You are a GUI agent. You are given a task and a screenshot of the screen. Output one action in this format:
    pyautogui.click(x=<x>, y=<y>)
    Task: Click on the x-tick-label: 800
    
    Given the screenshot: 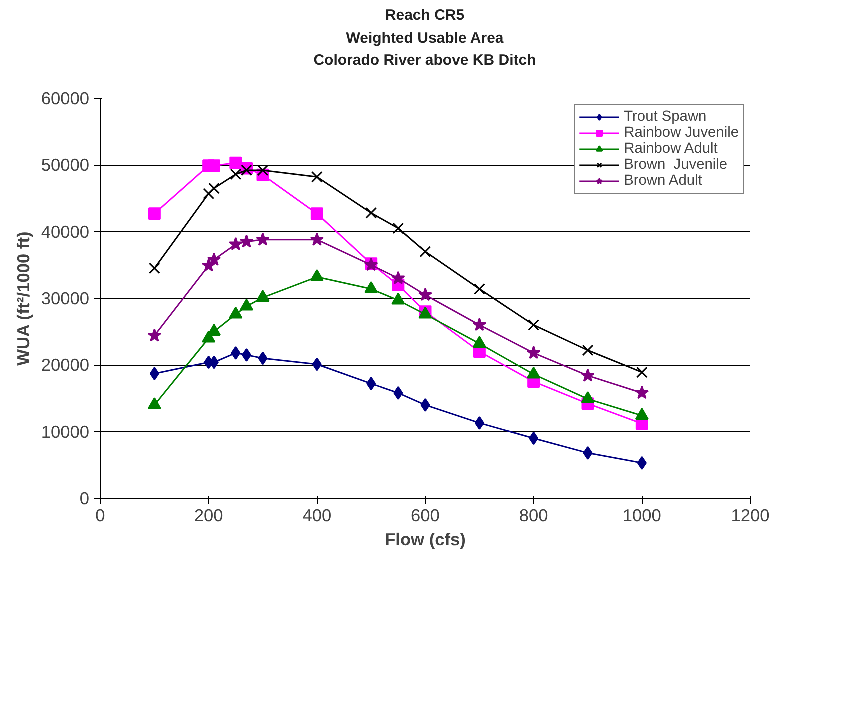 What is the action you would take?
    pyautogui.click(x=533, y=515)
    